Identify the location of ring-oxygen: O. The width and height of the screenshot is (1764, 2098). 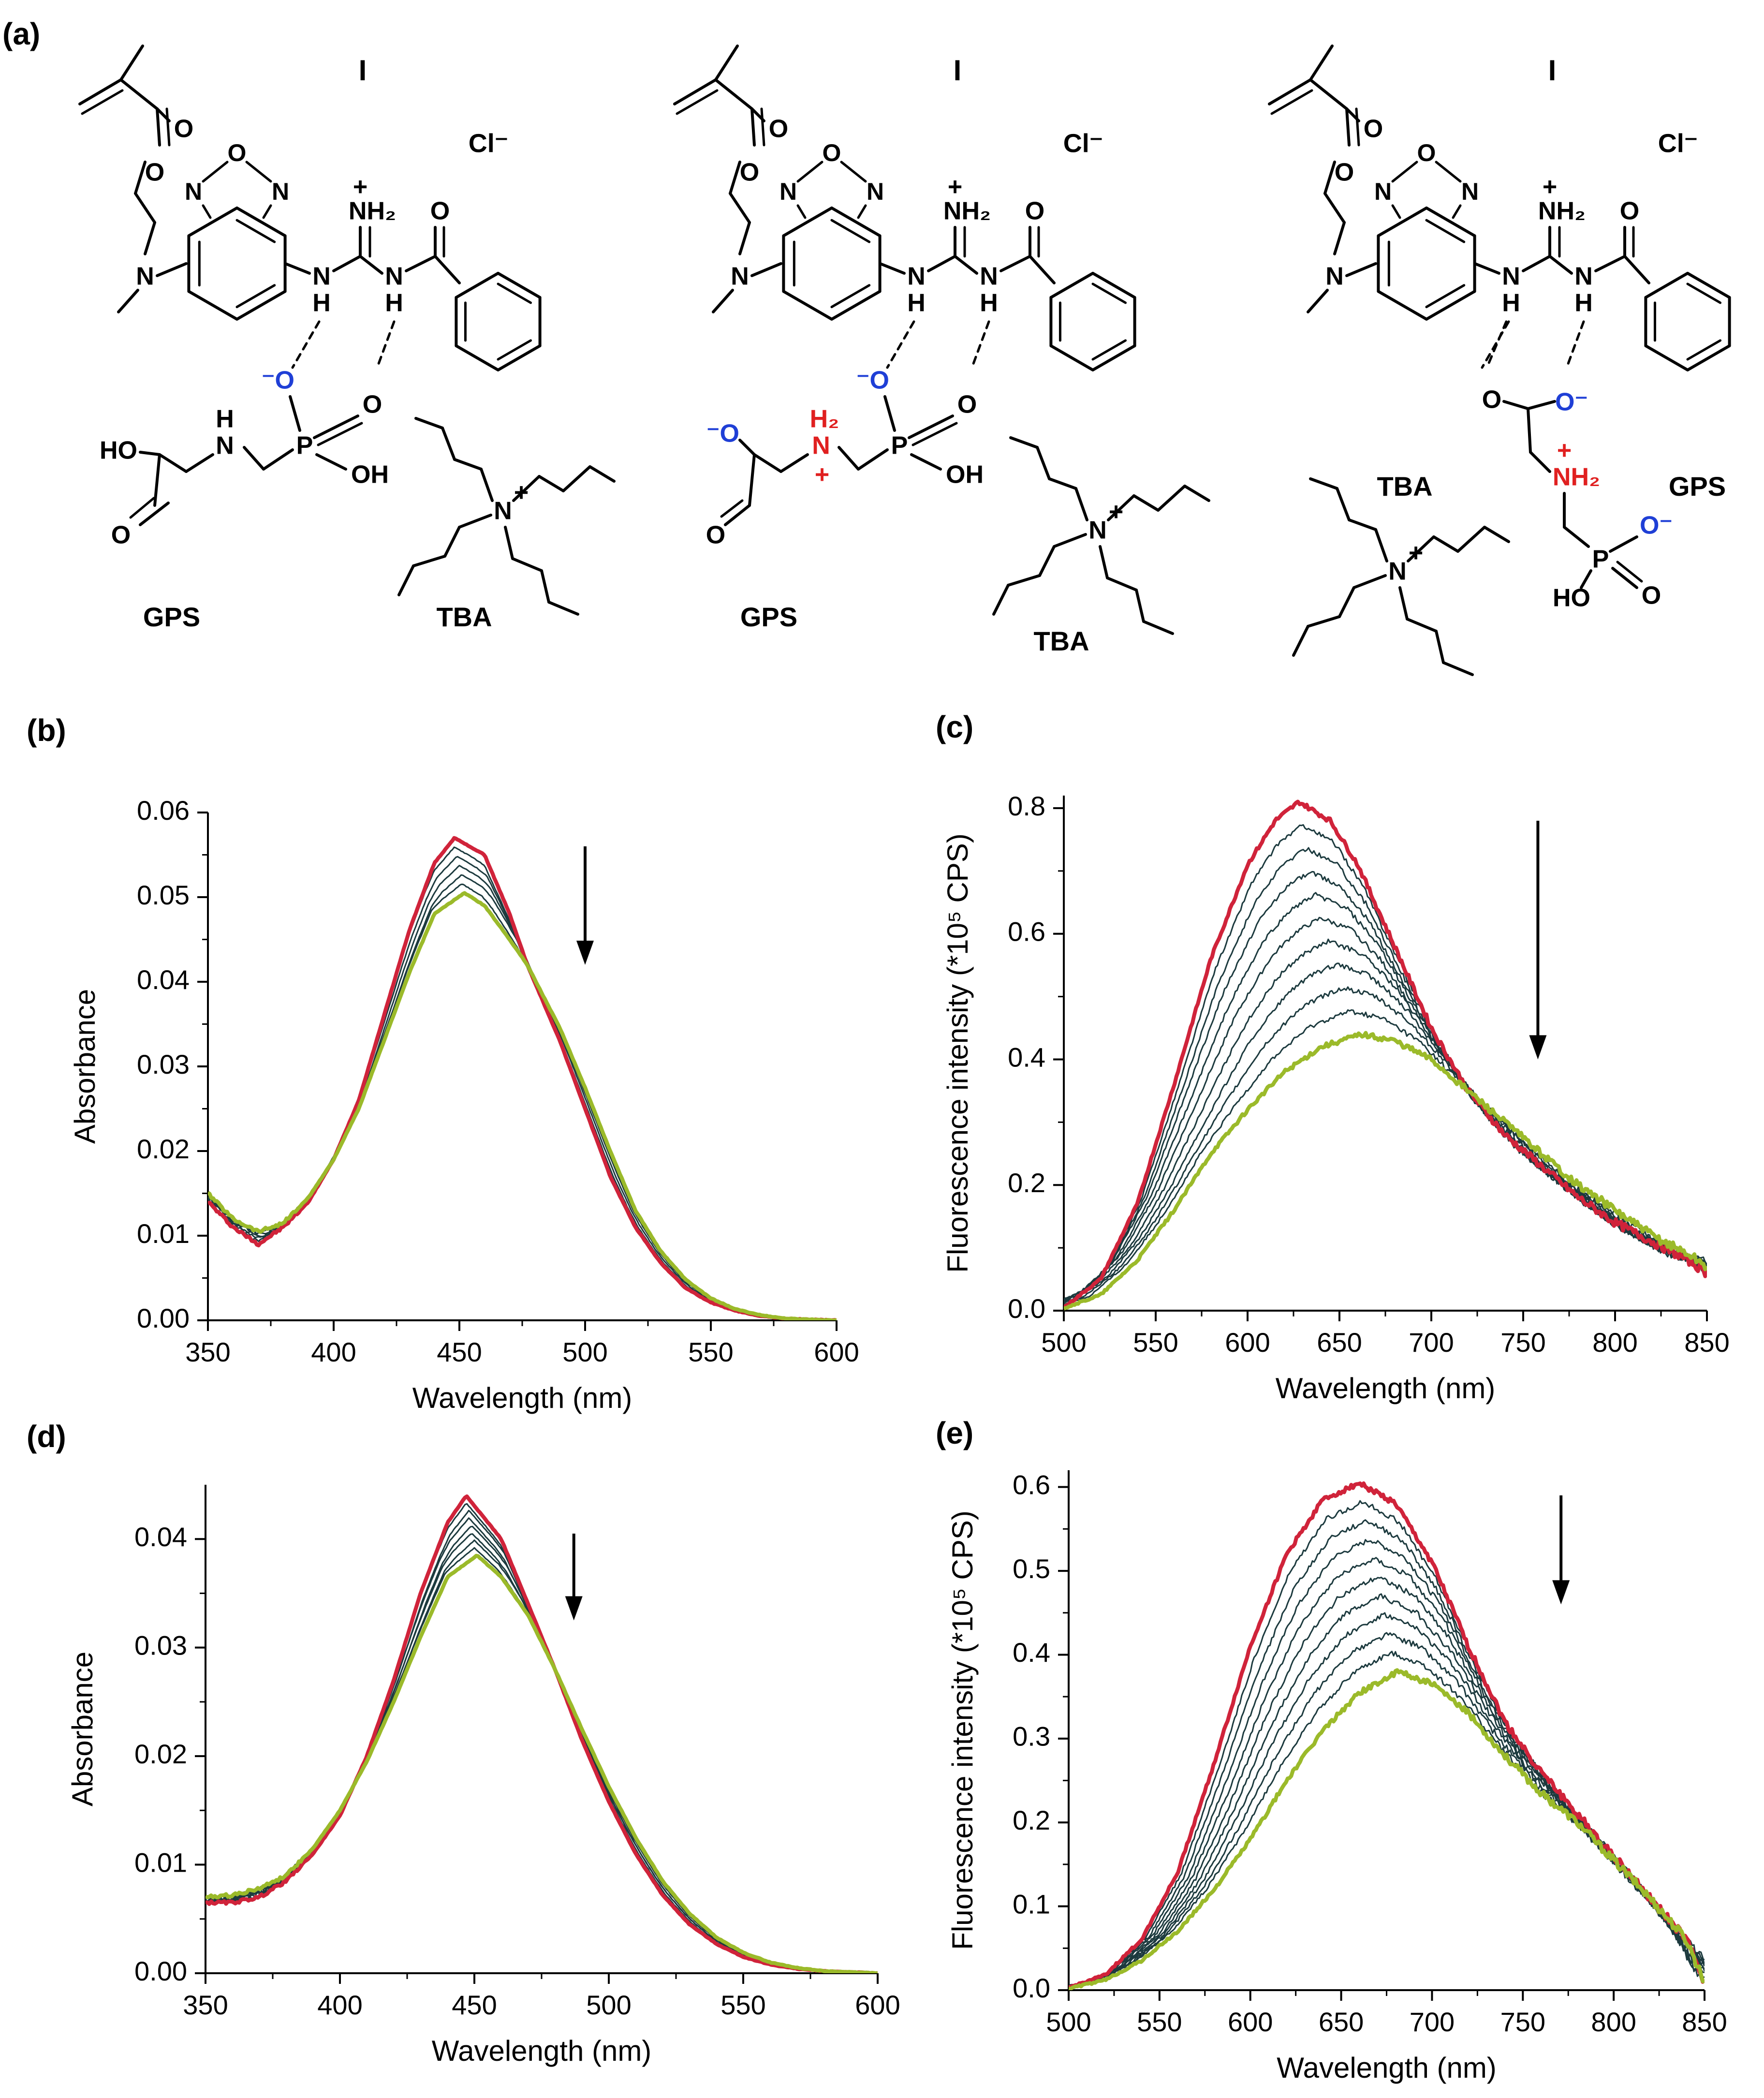
(832, 152).